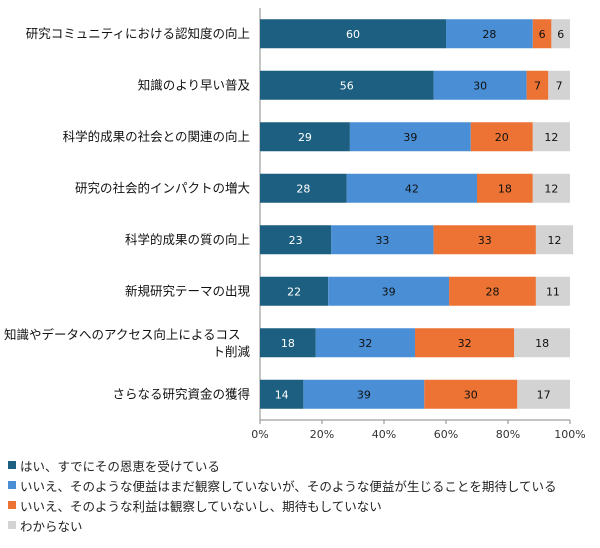 This screenshot has height=548, width=600. I want to click on data-label: 60, so click(353, 34).